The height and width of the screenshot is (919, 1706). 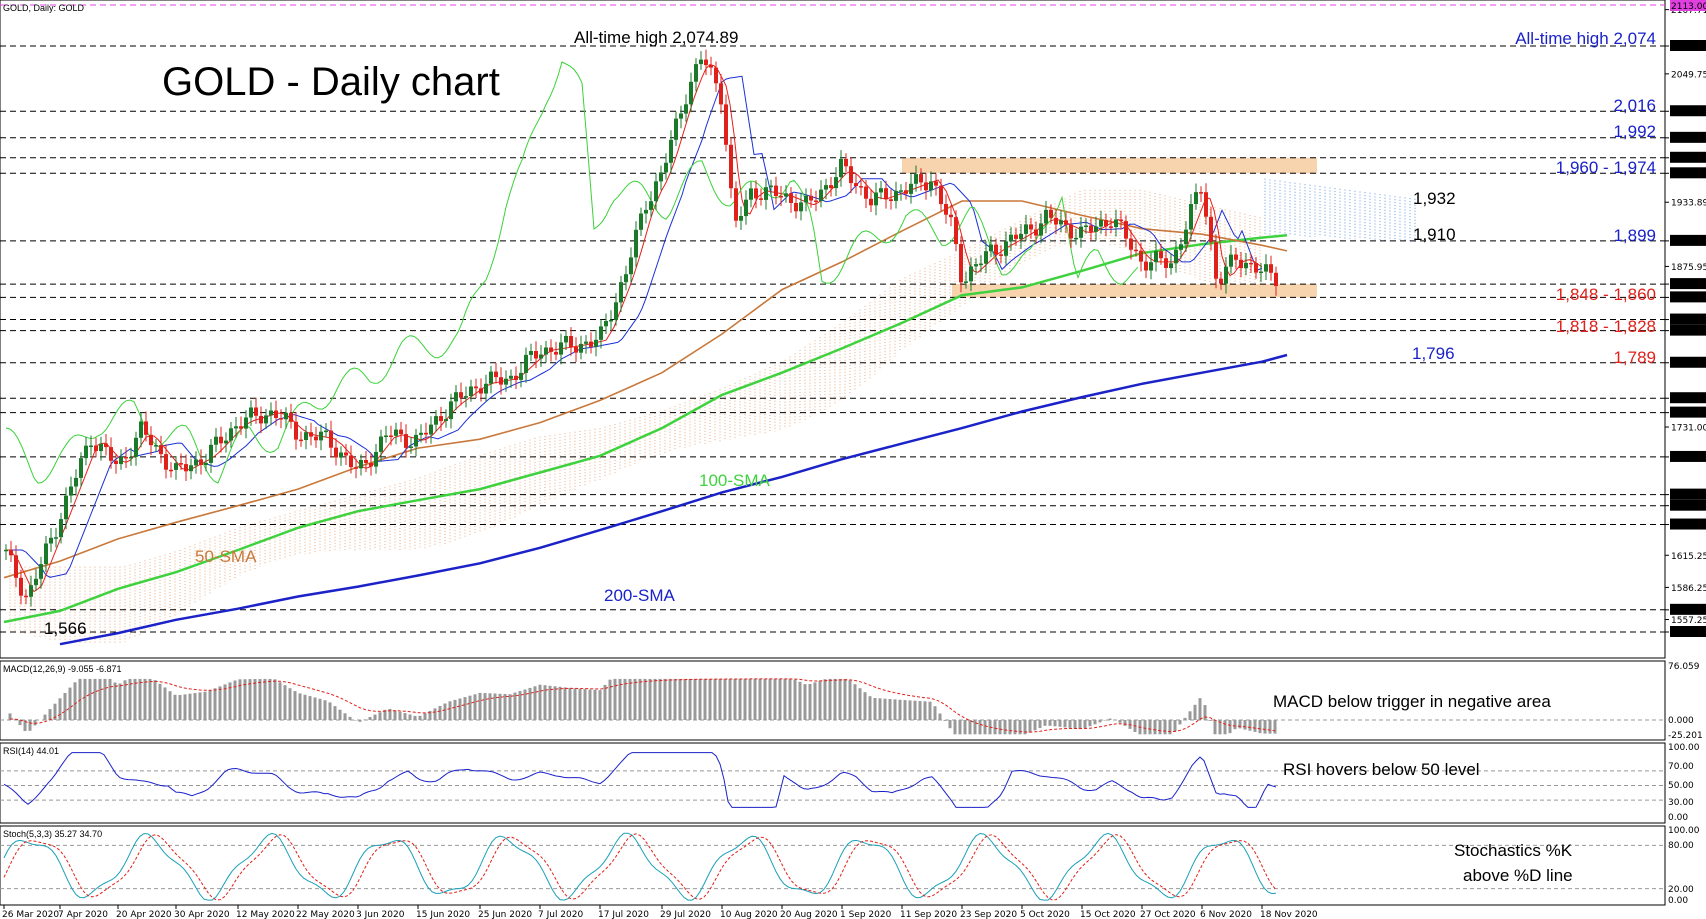 I want to click on sma50-label: 50-SMA, so click(x=226, y=556).